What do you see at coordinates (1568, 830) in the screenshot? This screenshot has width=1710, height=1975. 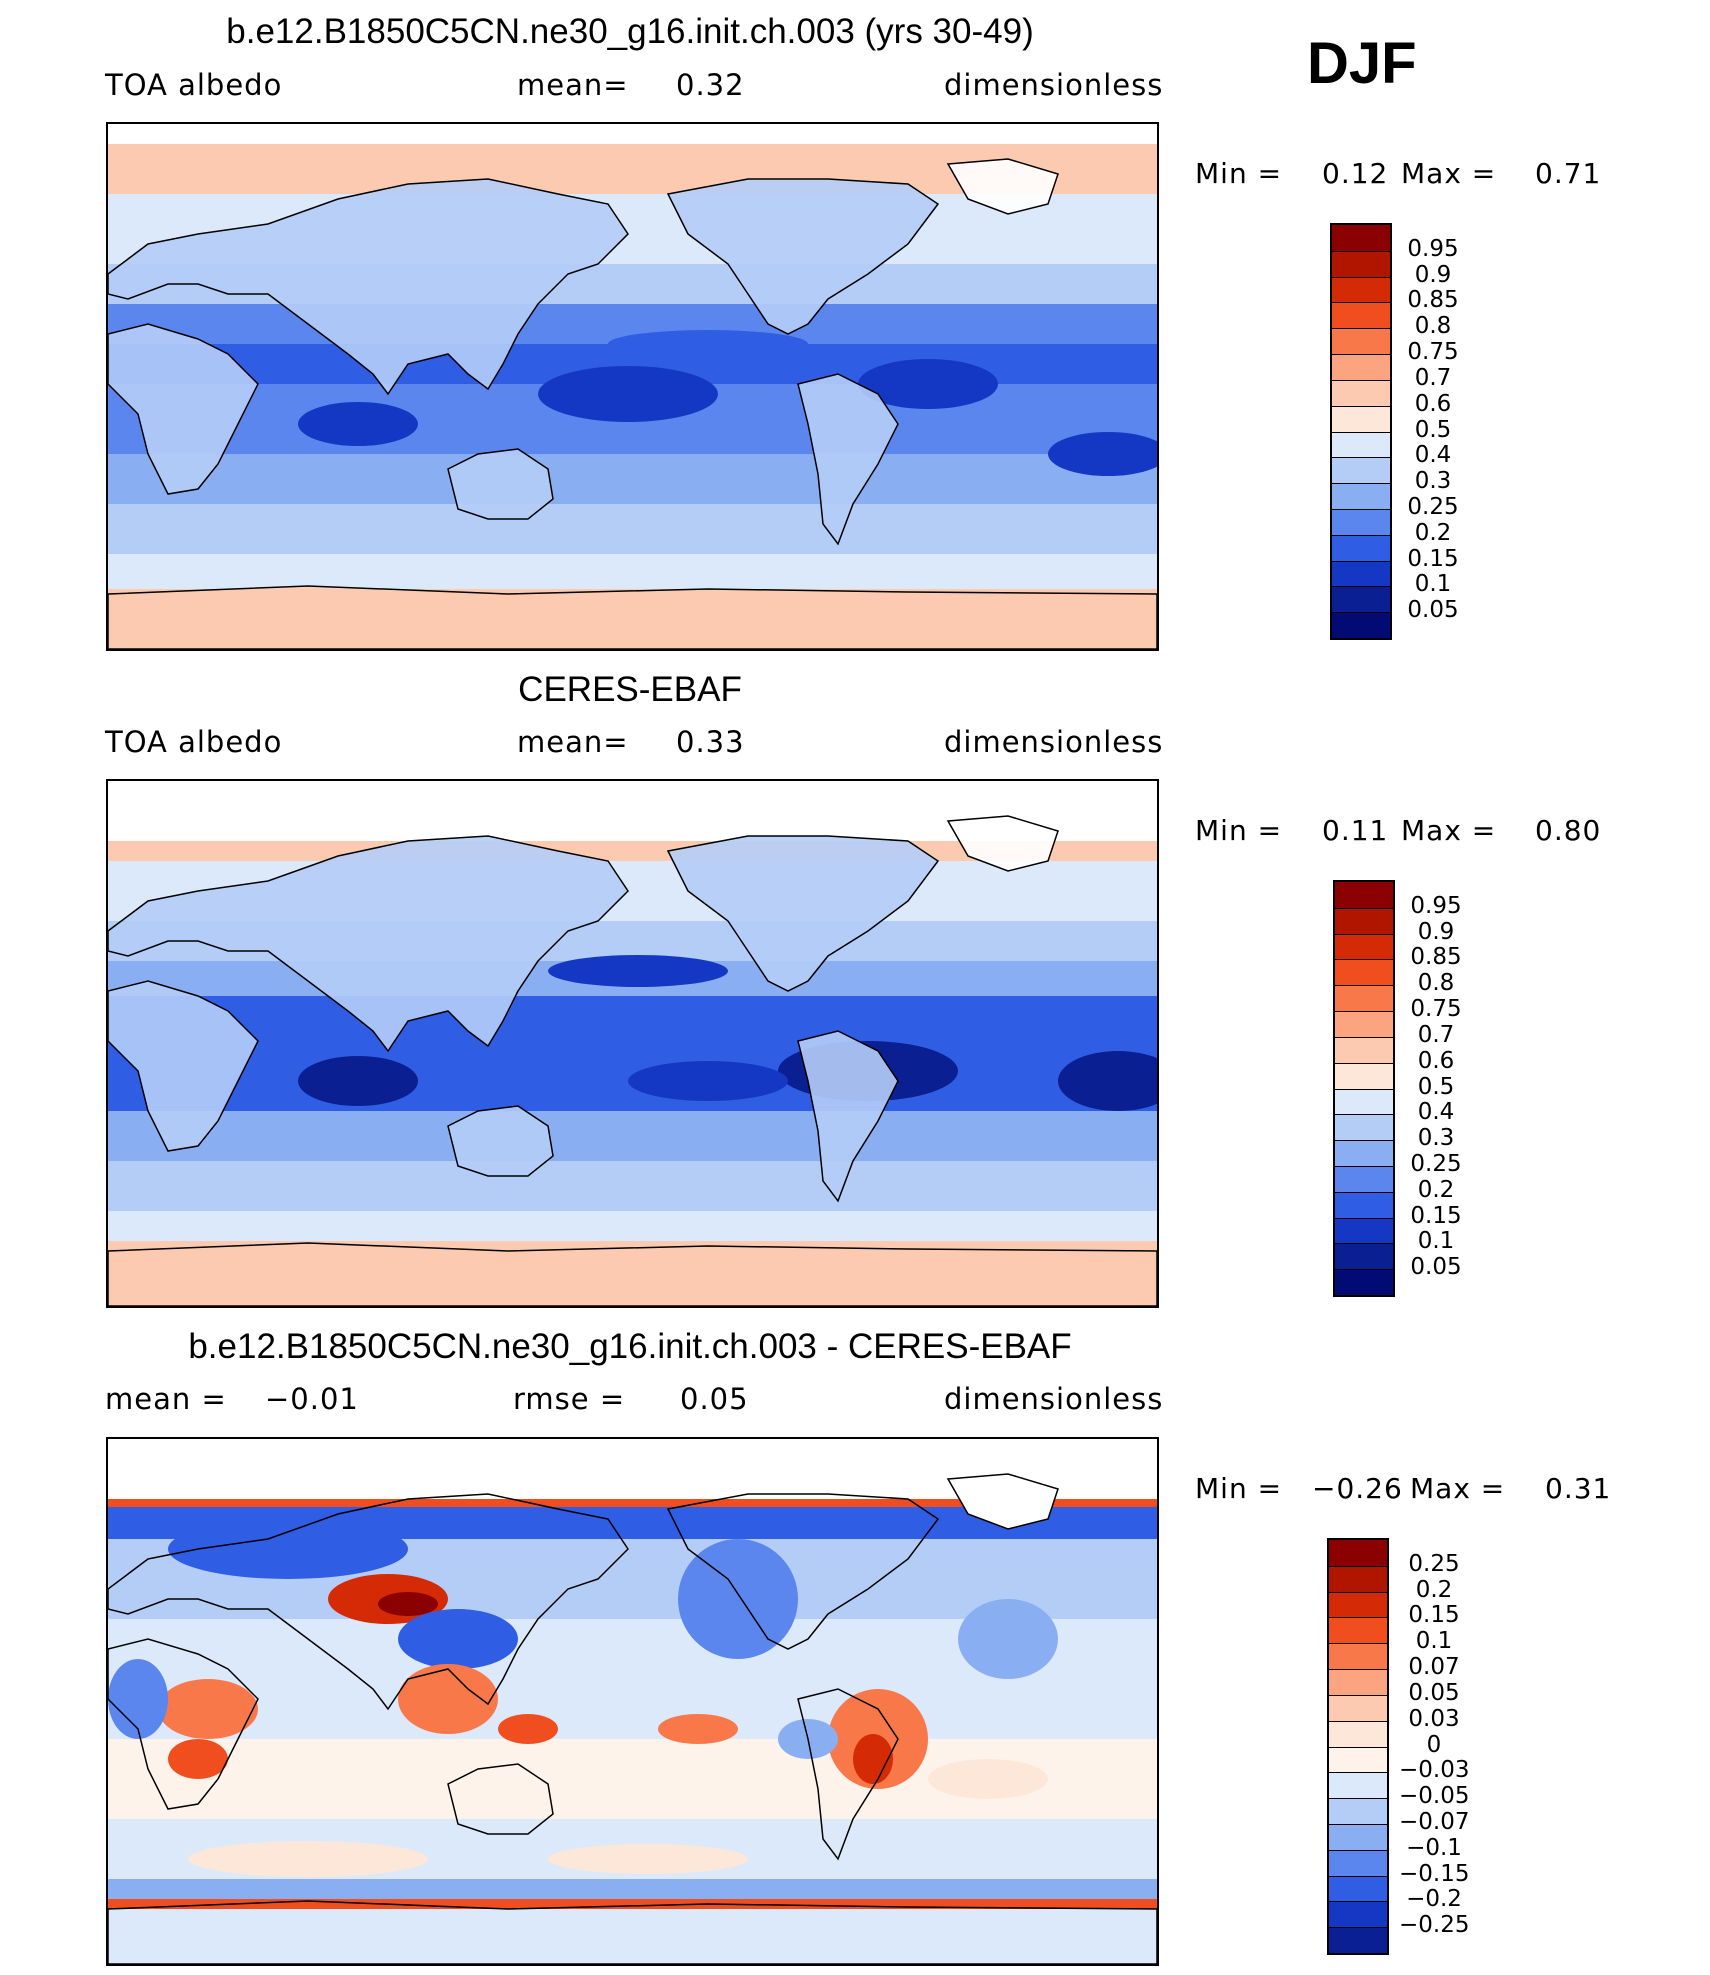 I see `panel2-max-value: 0.80` at bounding box center [1568, 830].